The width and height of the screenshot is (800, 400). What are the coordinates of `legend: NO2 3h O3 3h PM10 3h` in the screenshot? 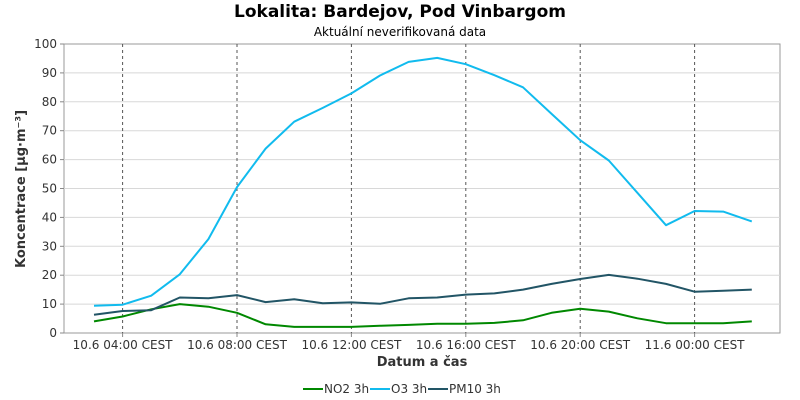 It's located at (402, 389).